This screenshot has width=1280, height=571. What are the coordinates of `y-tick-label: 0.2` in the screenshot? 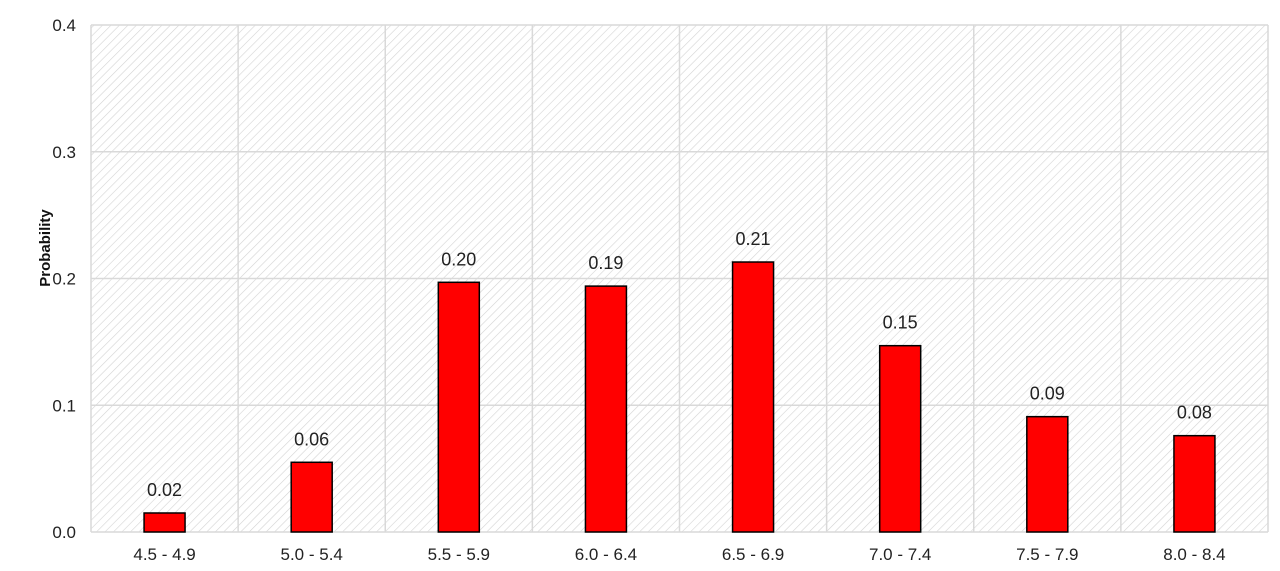 It's located at (64, 279).